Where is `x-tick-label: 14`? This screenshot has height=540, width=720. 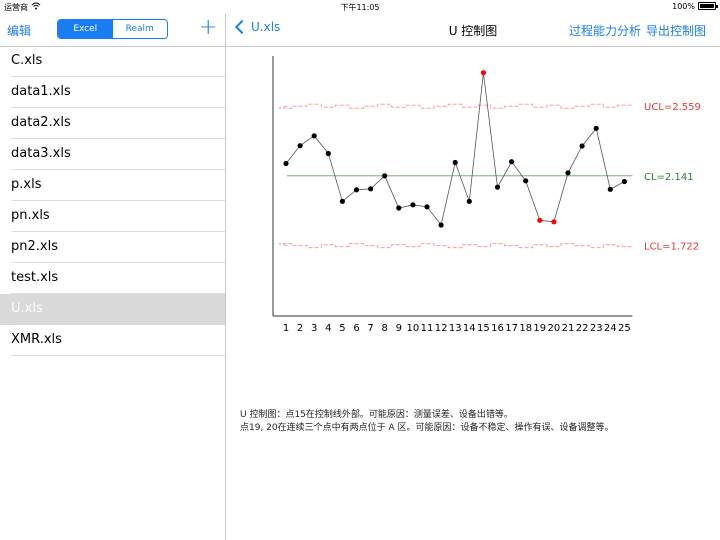
x-tick-label: 14 is located at coordinates (469, 328).